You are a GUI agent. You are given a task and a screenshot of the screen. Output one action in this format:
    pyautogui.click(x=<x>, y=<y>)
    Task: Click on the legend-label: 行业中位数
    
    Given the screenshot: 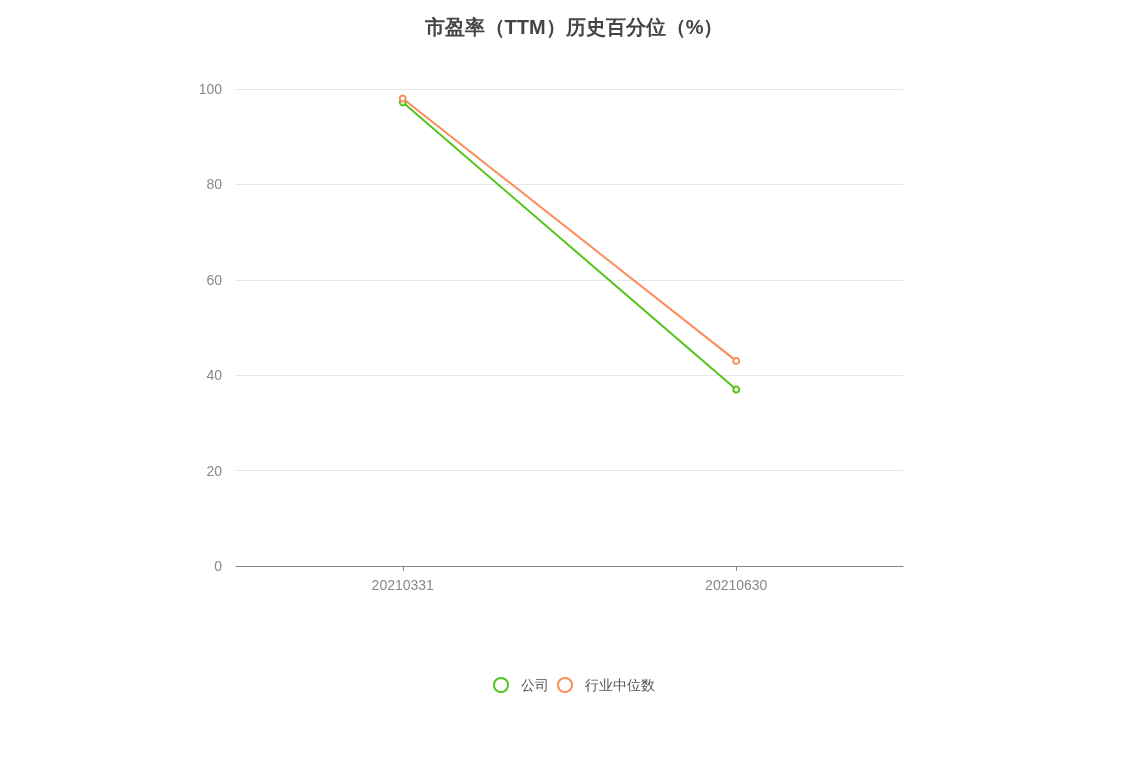 What is the action you would take?
    pyautogui.click(x=620, y=685)
    